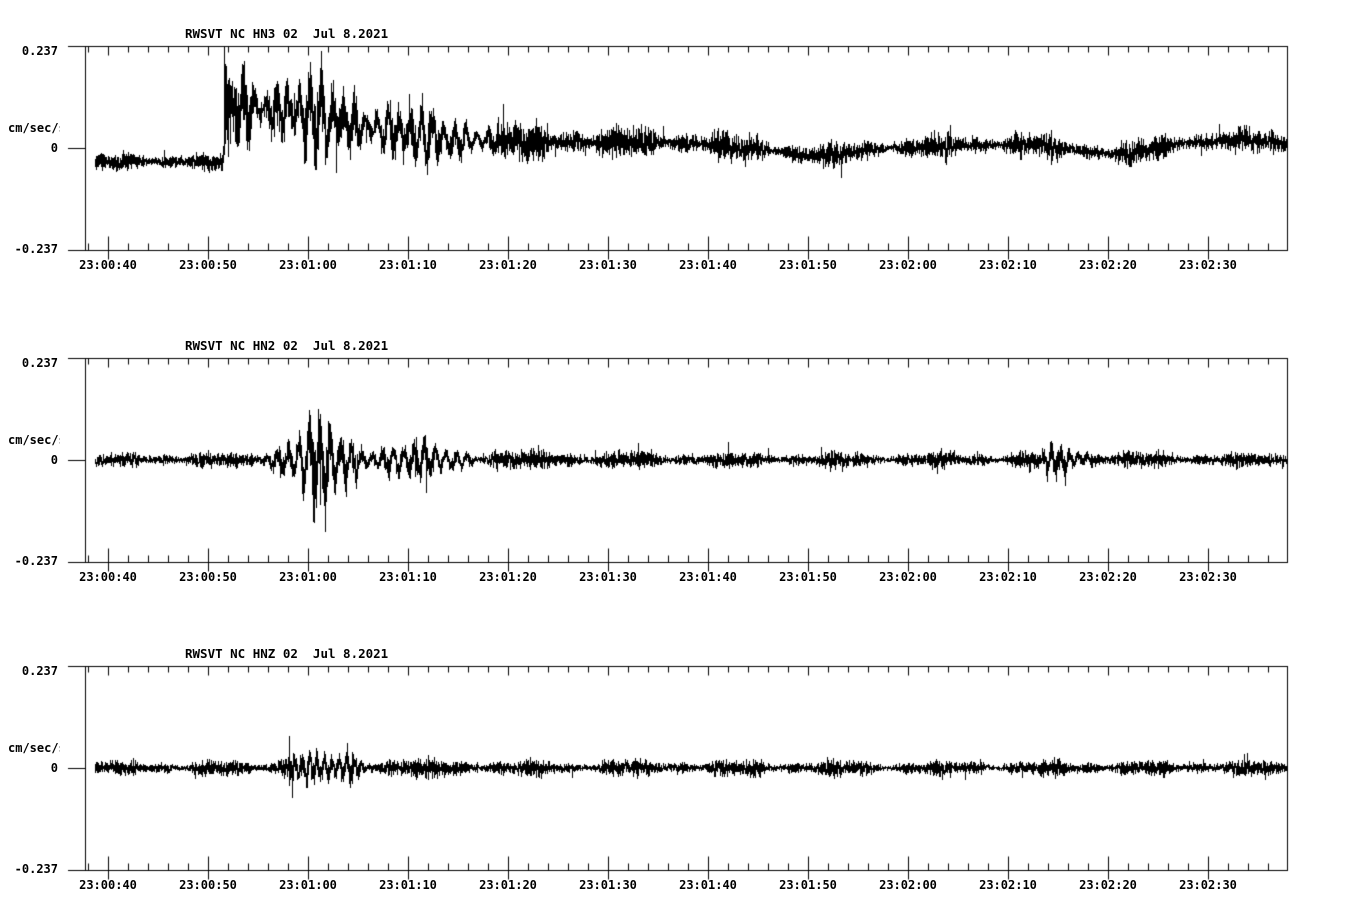 This screenshot has width=1358, height=924. I want to click on trace-title: RWSVT_NC_HN3_02 Jul 8,2021, so click(287, 33).